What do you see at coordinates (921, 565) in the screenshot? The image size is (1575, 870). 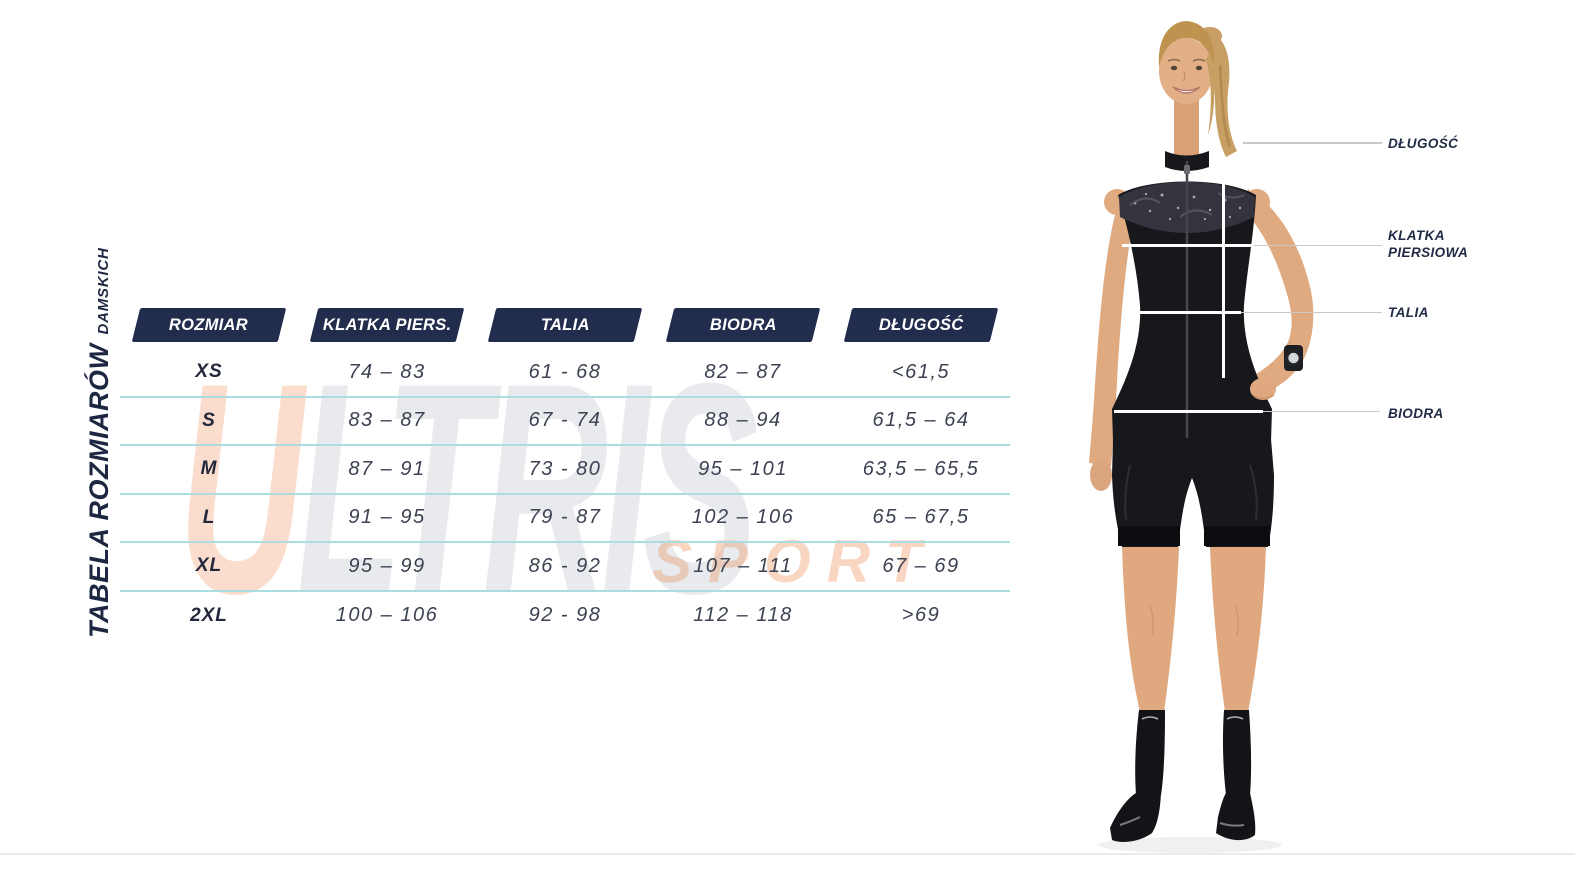 I see `length-cell: 67 – 69` at bounding box center [921, 565].